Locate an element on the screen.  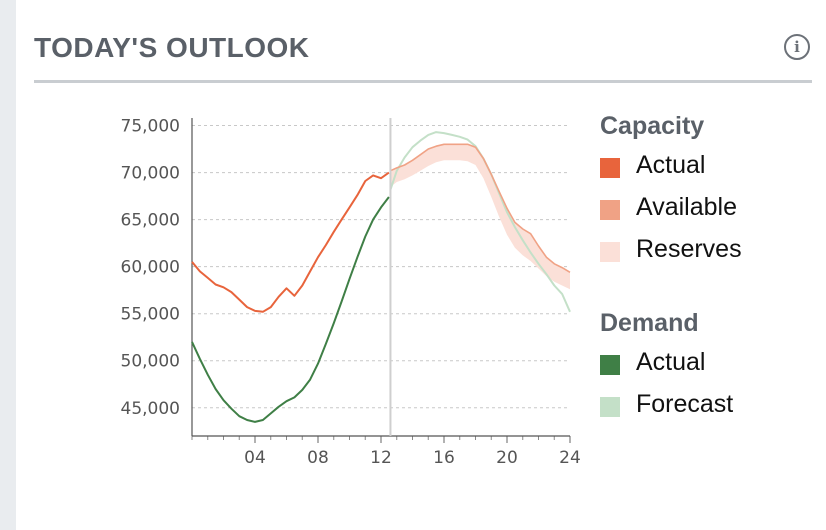
legend-group-capacity: Capacity Actual Available Reserves is located at coordinates (700, 193).